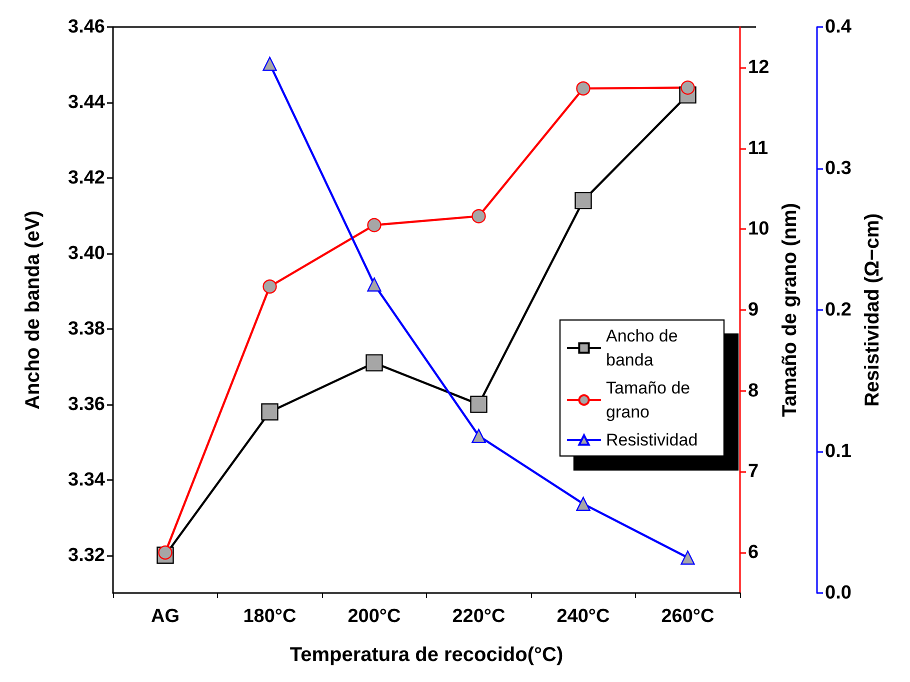 Image resolution: width=910 pixels, height=682 pixels. What do you see at coordinates (838, 27) in the screenshot?
I see `y3-tick-label: 0.4` at bounding box center [838, 27].